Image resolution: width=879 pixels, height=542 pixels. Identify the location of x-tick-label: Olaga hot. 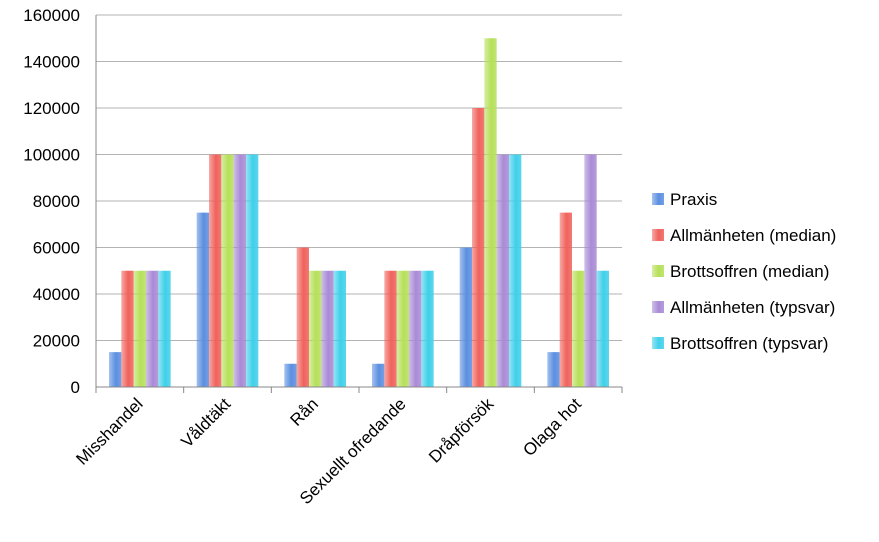
(552, 427).